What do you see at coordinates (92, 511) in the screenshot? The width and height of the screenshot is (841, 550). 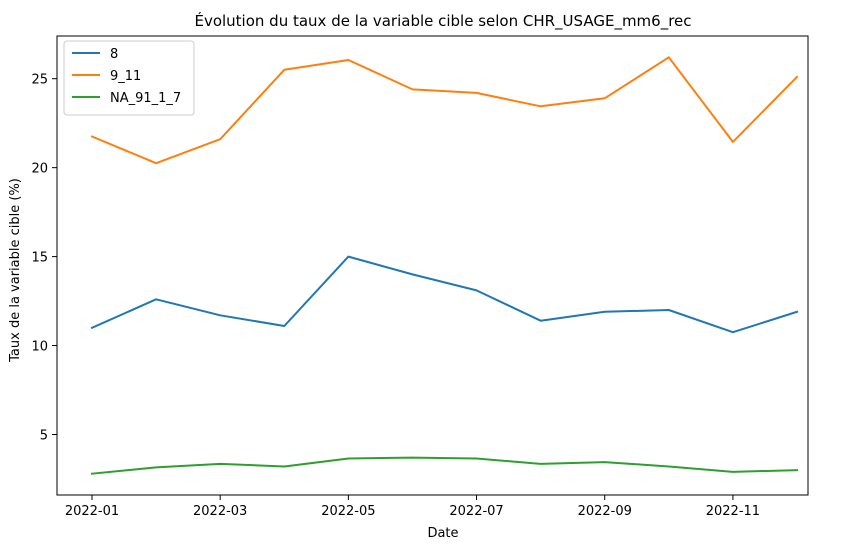 I see `x-tick-label: 2022-01` at bounding box center [92, 511].